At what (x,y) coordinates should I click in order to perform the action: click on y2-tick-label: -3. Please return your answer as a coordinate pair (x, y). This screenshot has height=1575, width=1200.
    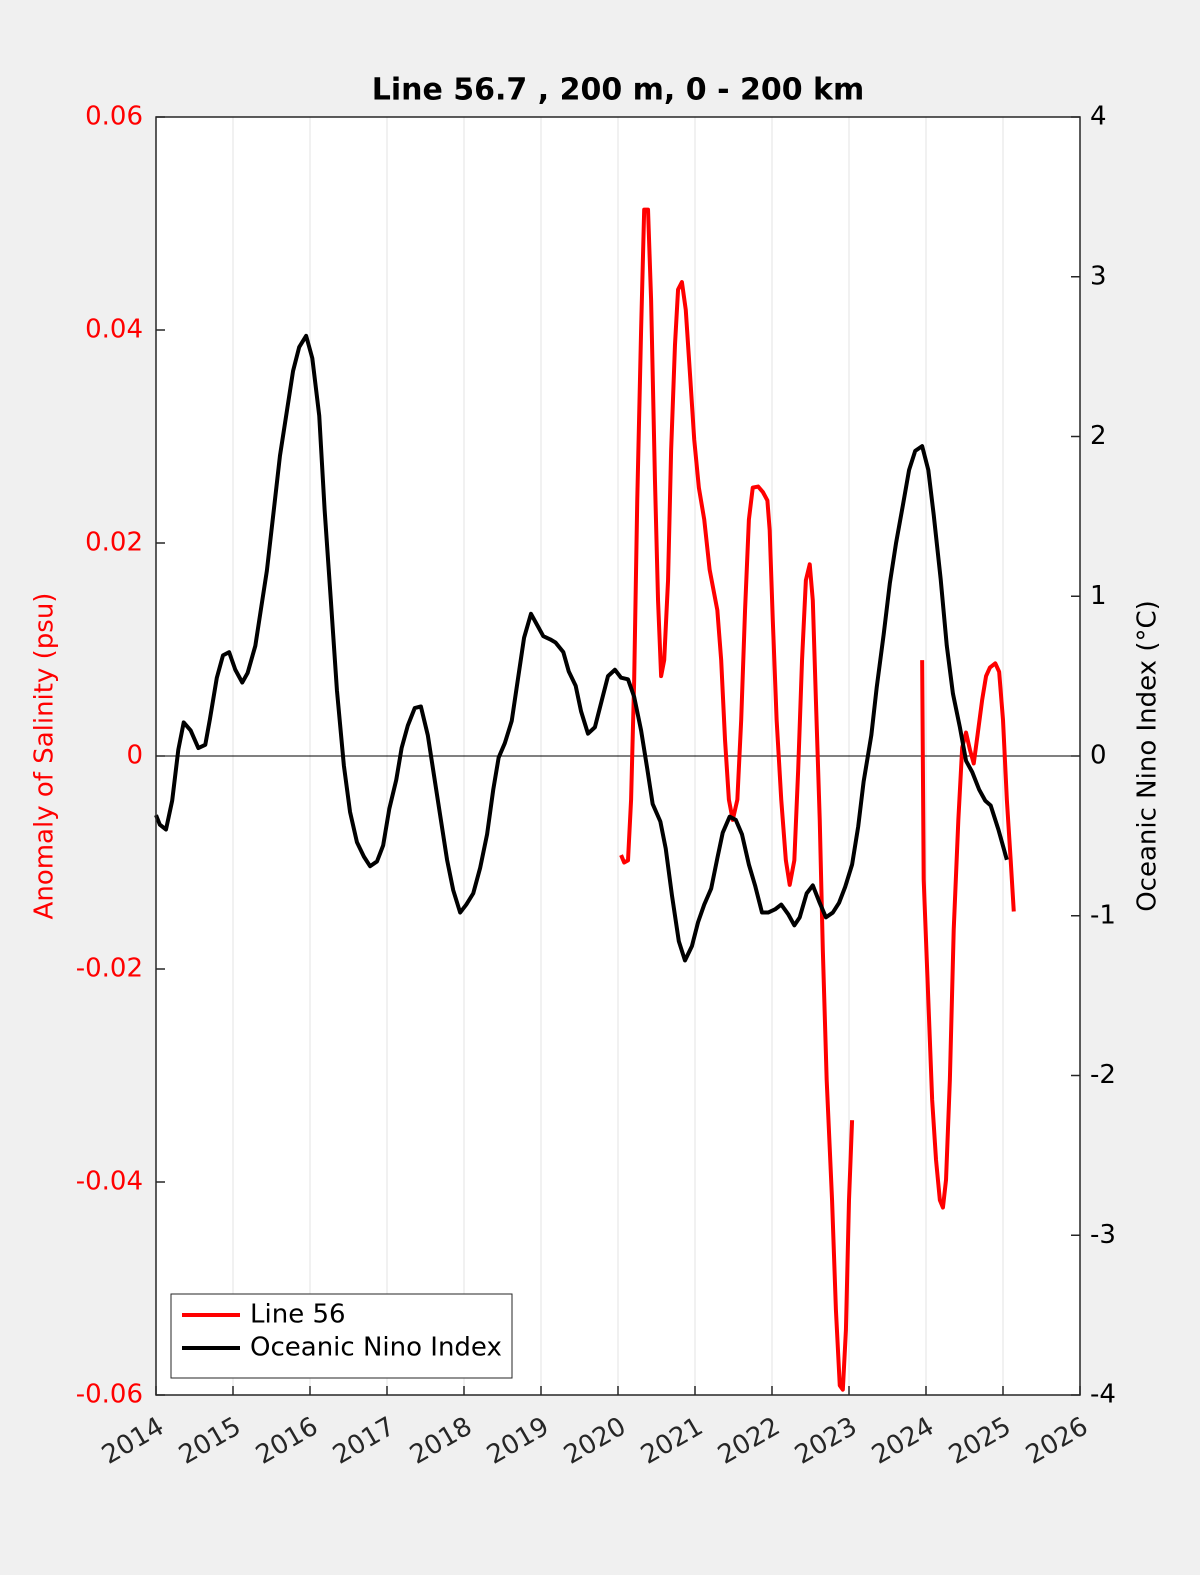
    Looking at the image, I should click on (1103, 1235).